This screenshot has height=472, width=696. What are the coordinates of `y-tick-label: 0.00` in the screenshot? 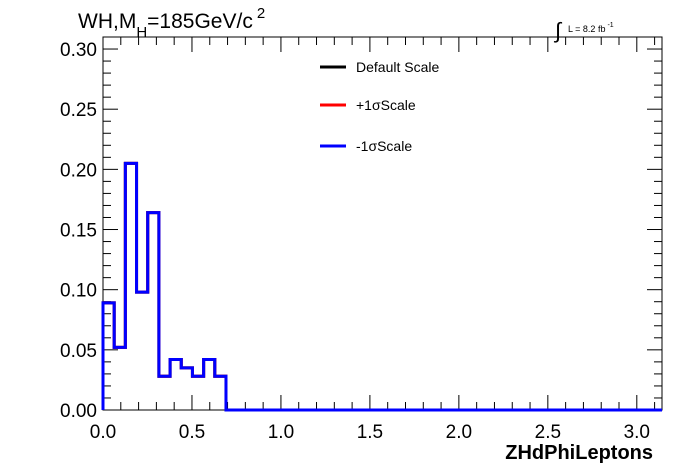 It's located at (78, 411).